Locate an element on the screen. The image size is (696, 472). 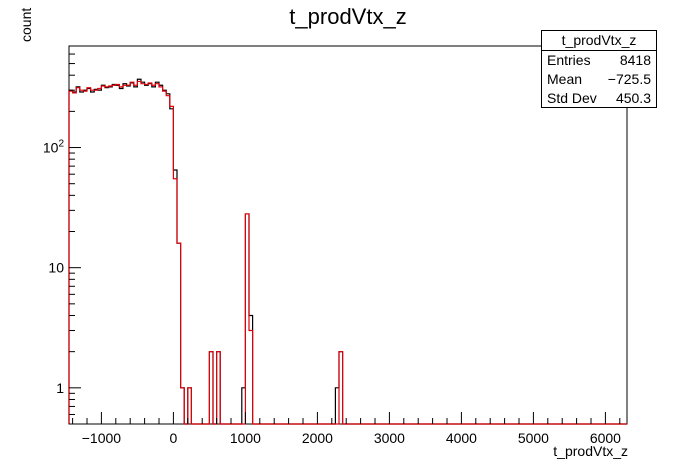
stats-value: 450.3 is located at coordinates (633, 98).